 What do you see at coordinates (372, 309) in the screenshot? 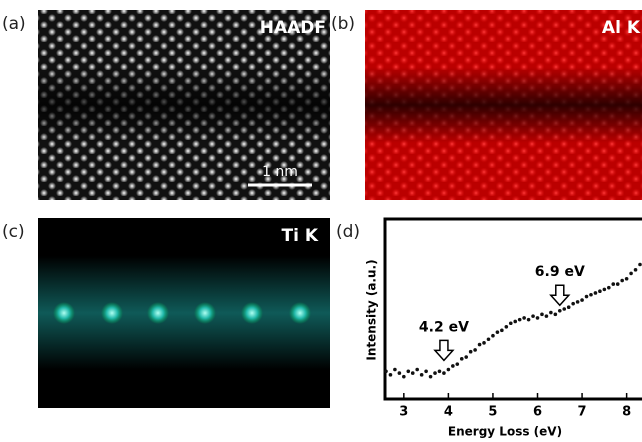
I see `y-axis-label: Intensity (a.u.)` at bounding box center [372, 309].